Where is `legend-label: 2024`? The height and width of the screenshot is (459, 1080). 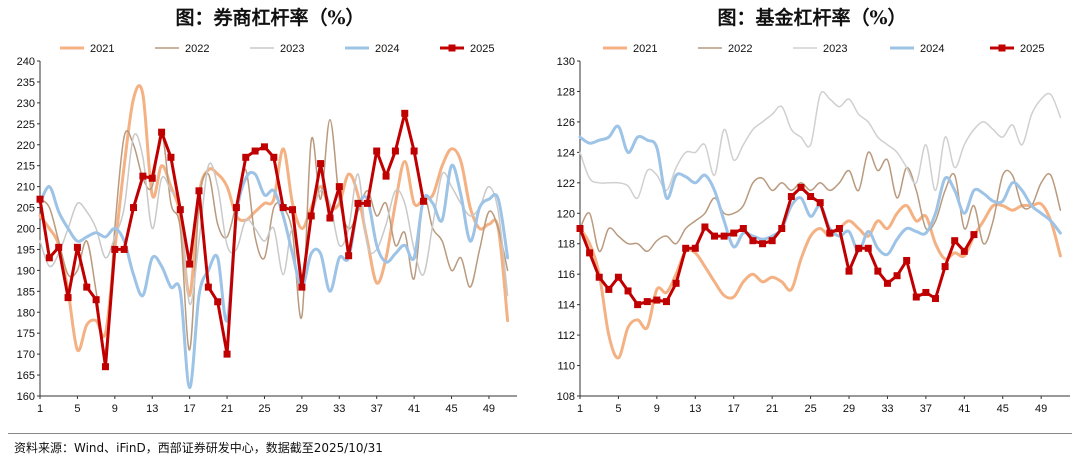 legend-label: 2024 is located at coordinates (932, 49).